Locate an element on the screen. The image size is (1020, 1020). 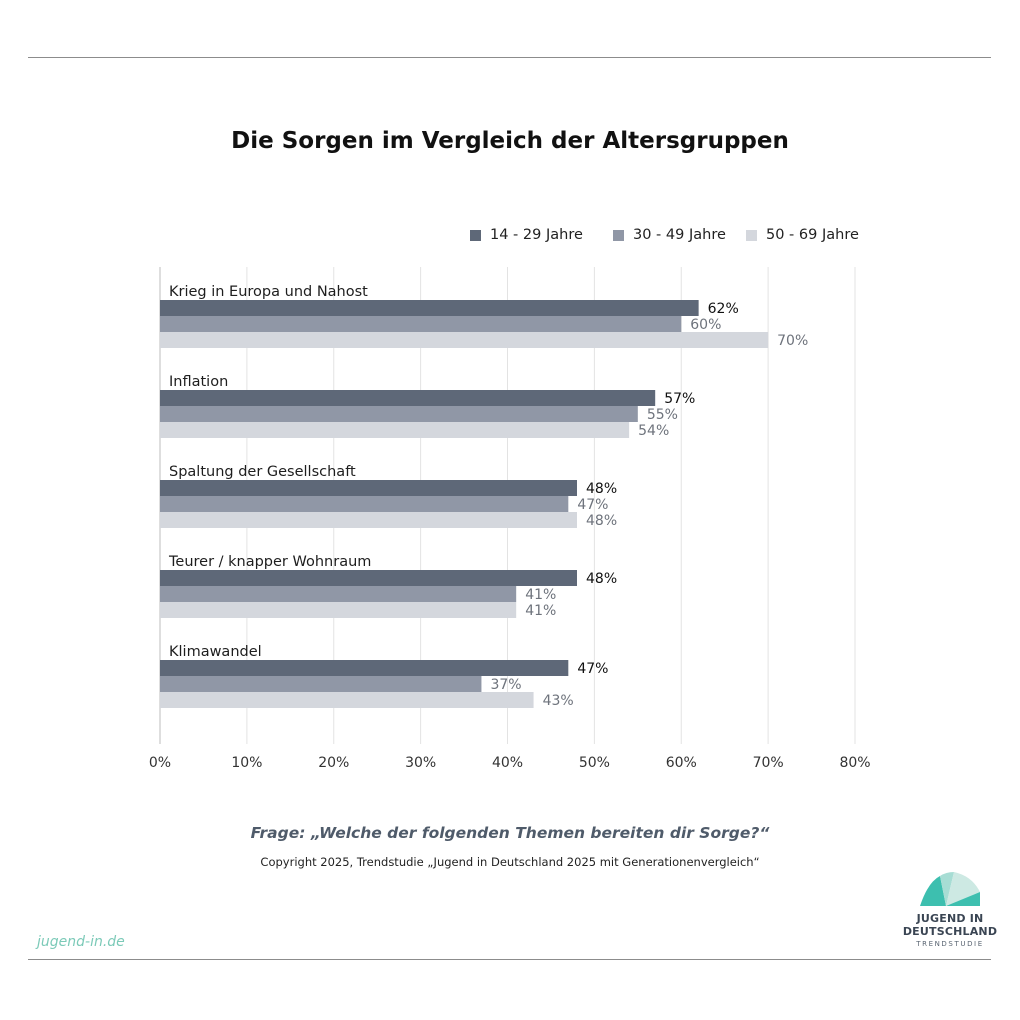
x-tick-label-2: 20% is located at coordinates (333, 763).